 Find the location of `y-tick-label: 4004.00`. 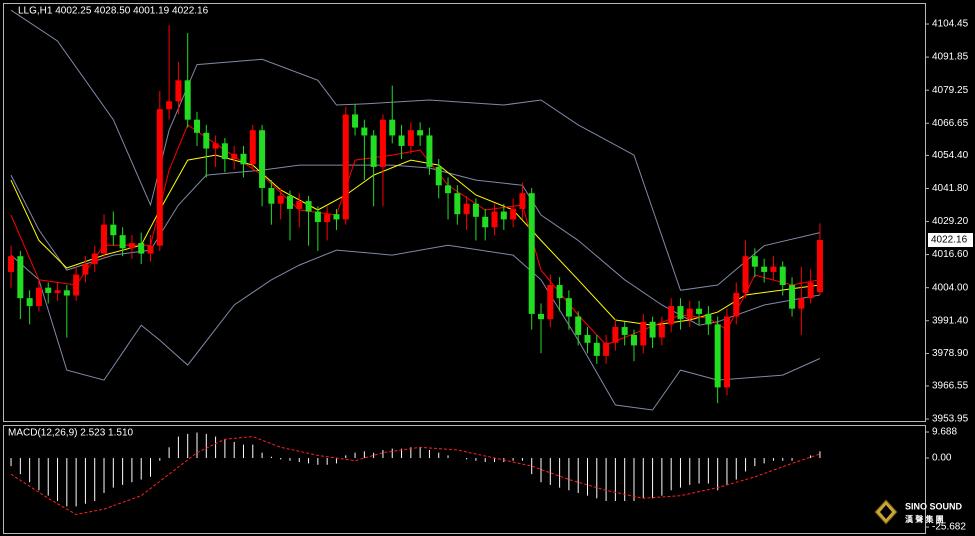

y-tick-label: 4004.00 is located at coordinates (950, 287).